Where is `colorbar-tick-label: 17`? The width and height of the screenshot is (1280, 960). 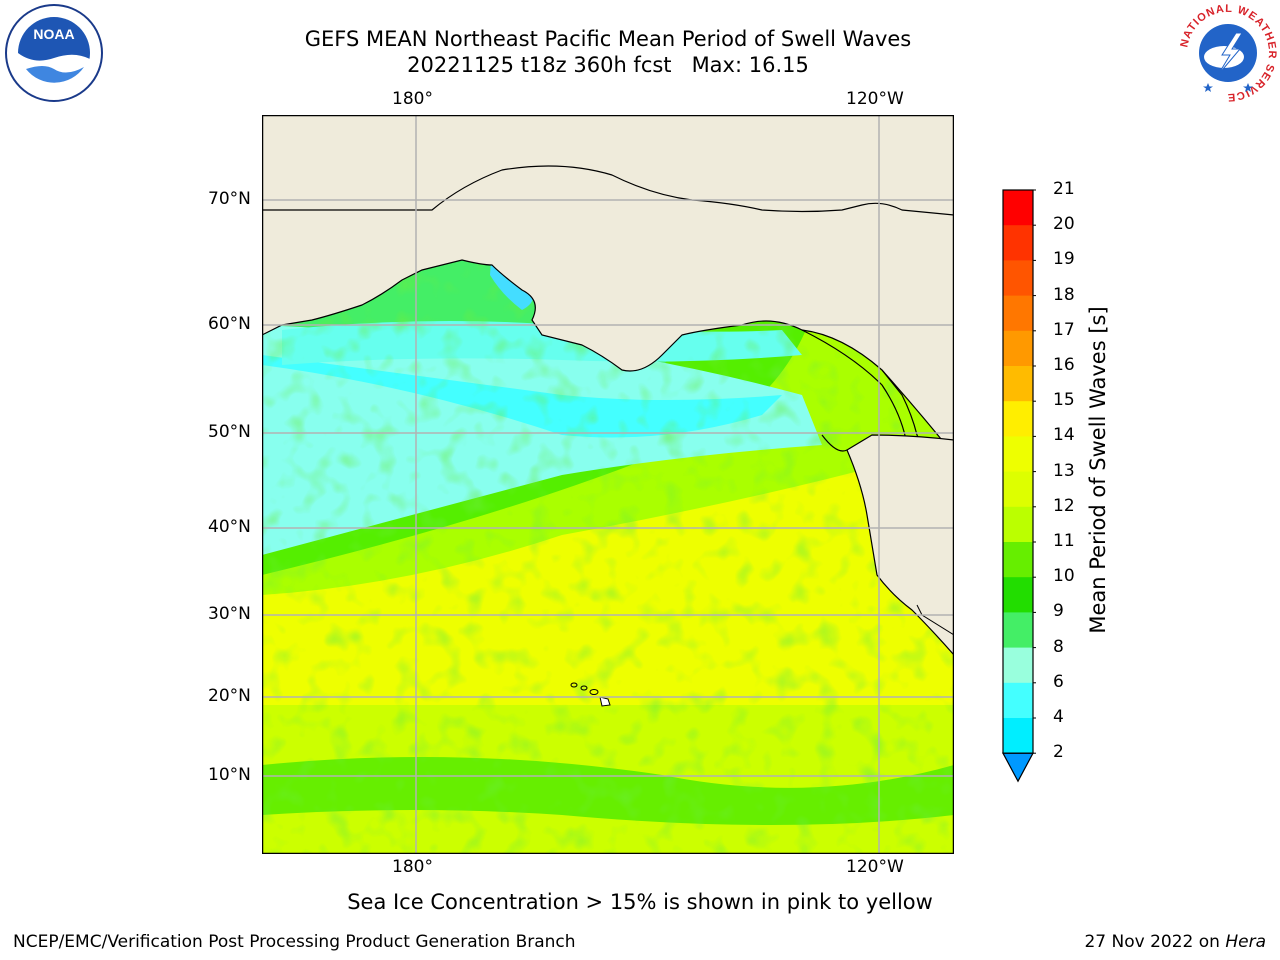 colorbar-tick-label: 17 is located at coordinates (1064, 329).